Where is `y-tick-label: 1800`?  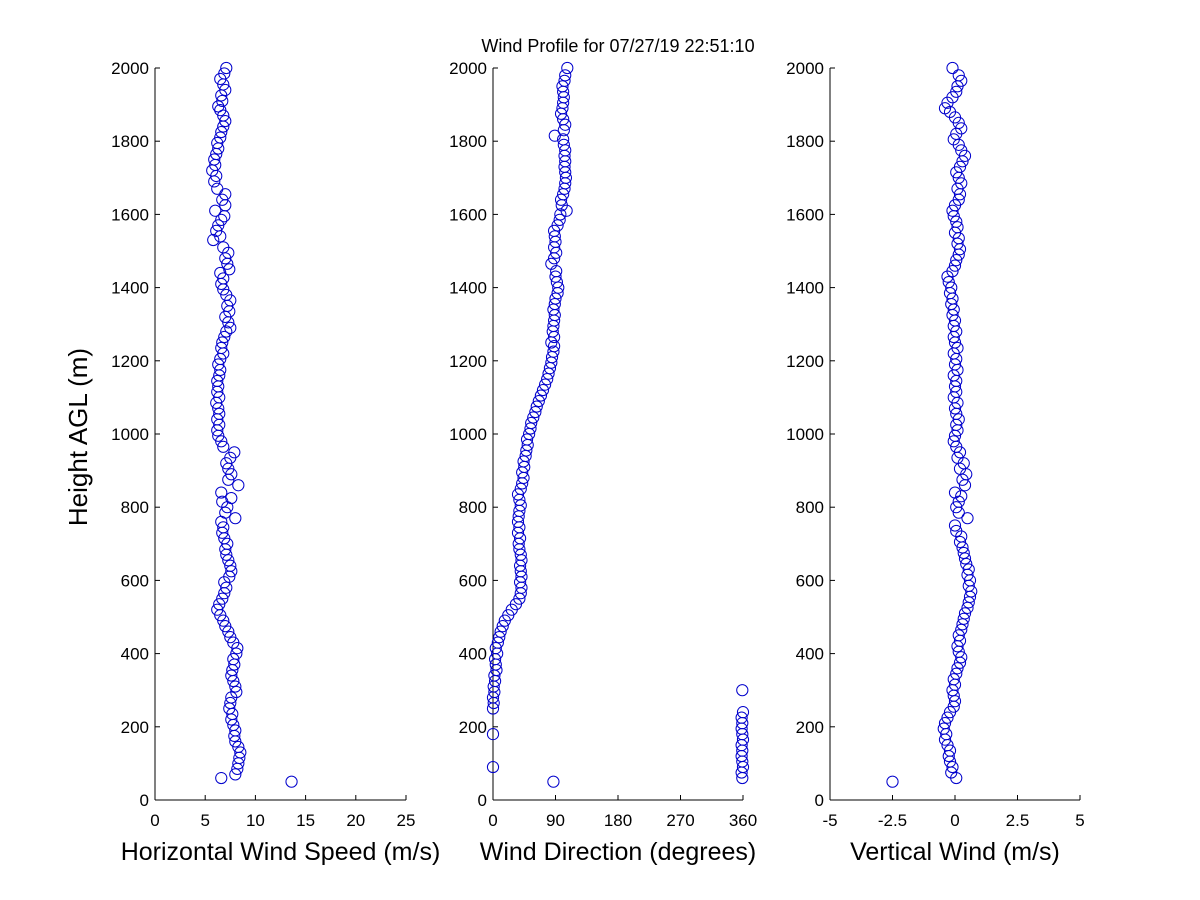
y-tick-label: 1800 is located at coordinates (805, 141).